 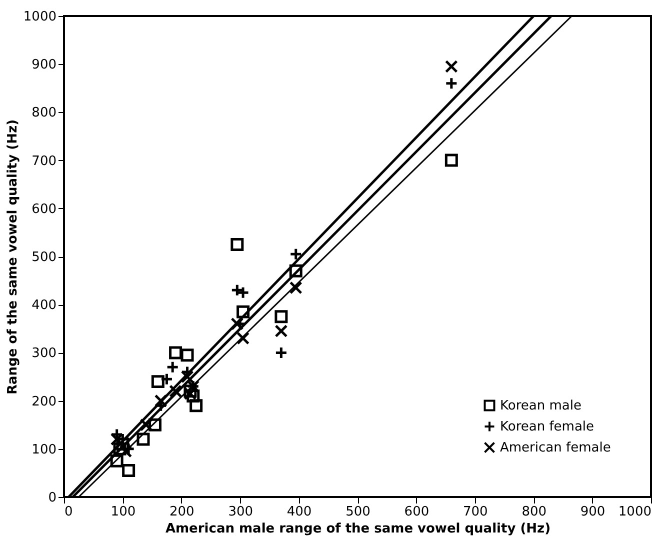 I want to click on x-tick-label: 0, so click(x=68, y=512).